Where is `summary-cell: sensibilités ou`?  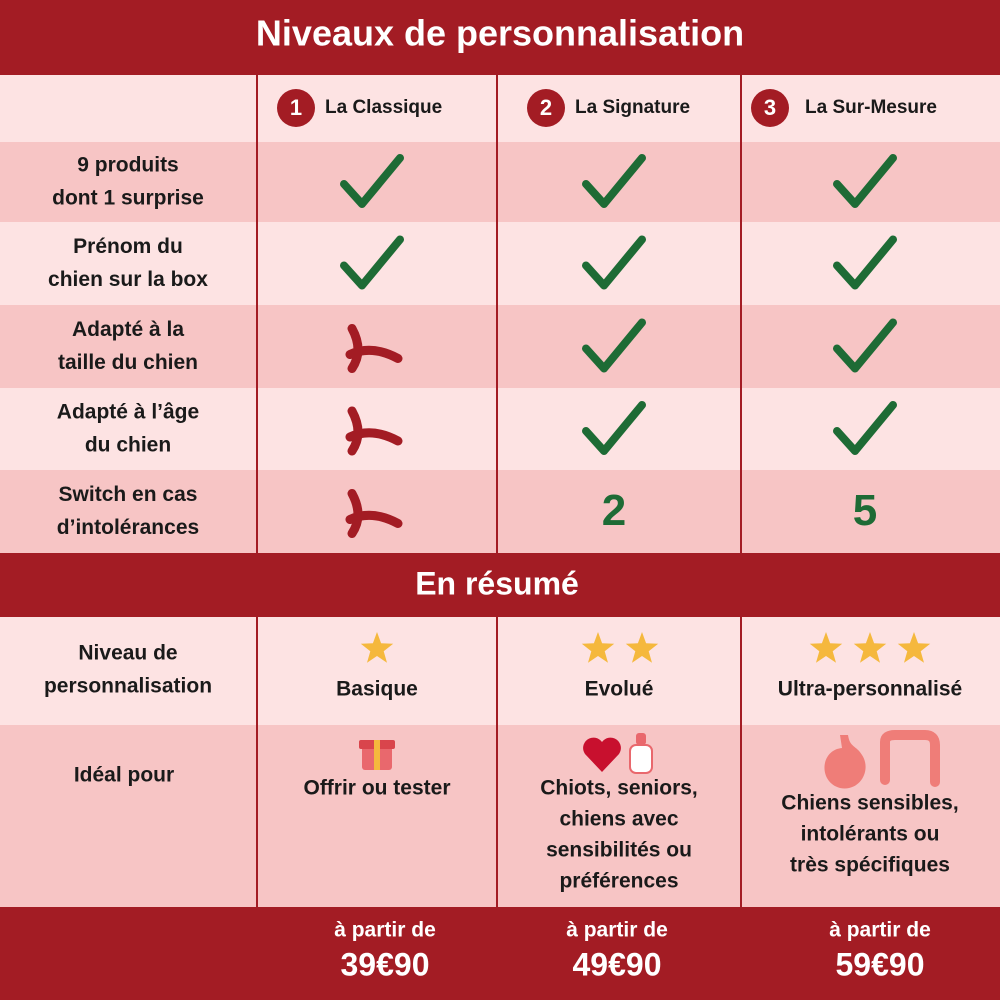 summary-cell: sensibilités ou is located at coordinates (619, 850).